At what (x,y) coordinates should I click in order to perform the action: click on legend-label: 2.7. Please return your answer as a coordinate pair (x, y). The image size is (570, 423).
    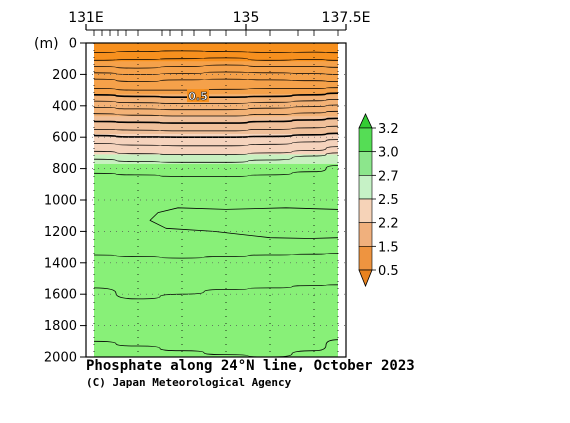
    Looking at the image, I should click on (388, 176).